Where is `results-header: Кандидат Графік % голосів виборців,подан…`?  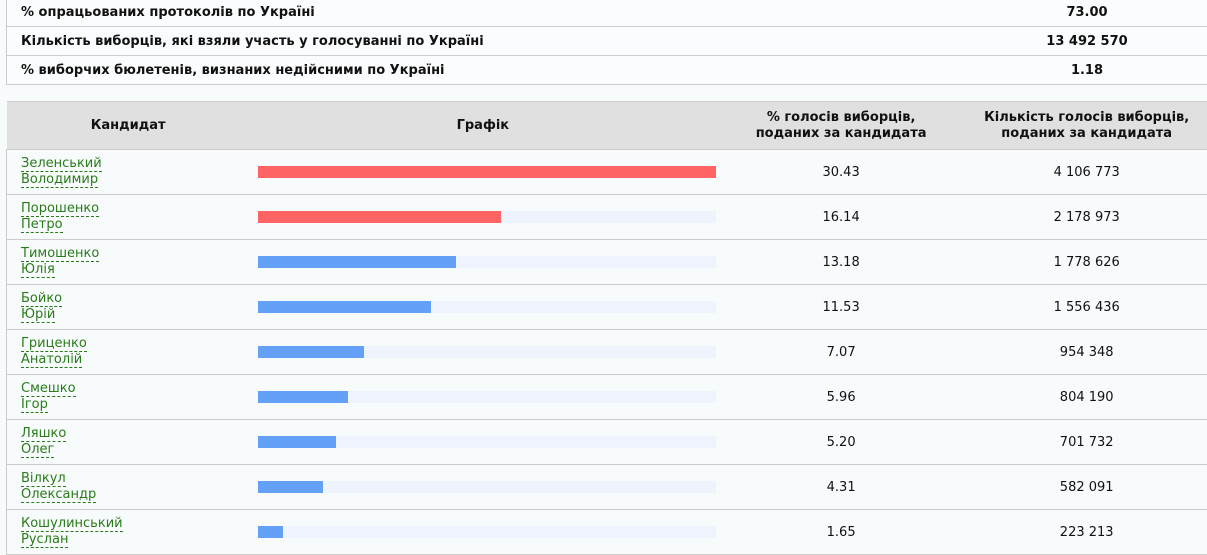 results-header: Кандидат Графік % голосів виборців,подан… is located at coordinates (607, 126).